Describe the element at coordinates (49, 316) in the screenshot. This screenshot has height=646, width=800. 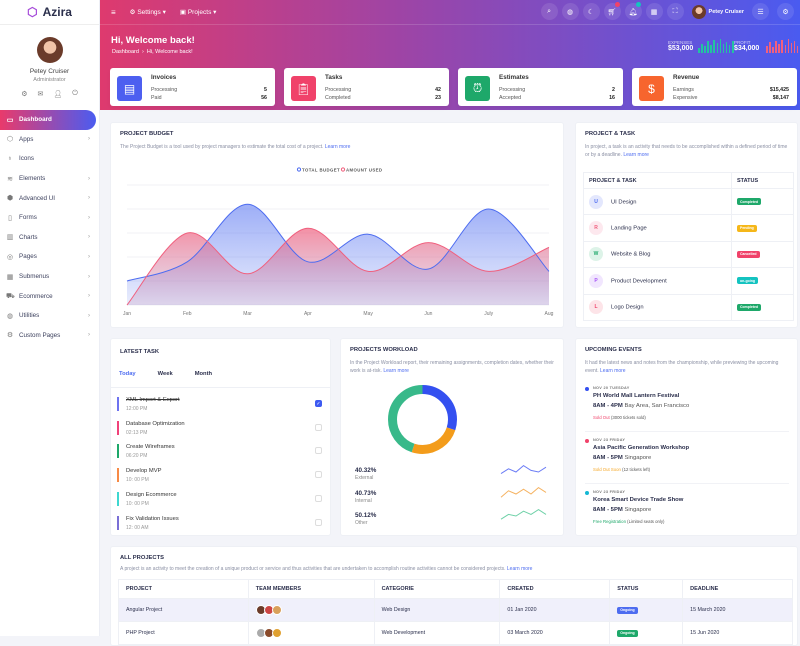
I see `sidebar-item-utilities: ◍ Utilities ›` at that location.